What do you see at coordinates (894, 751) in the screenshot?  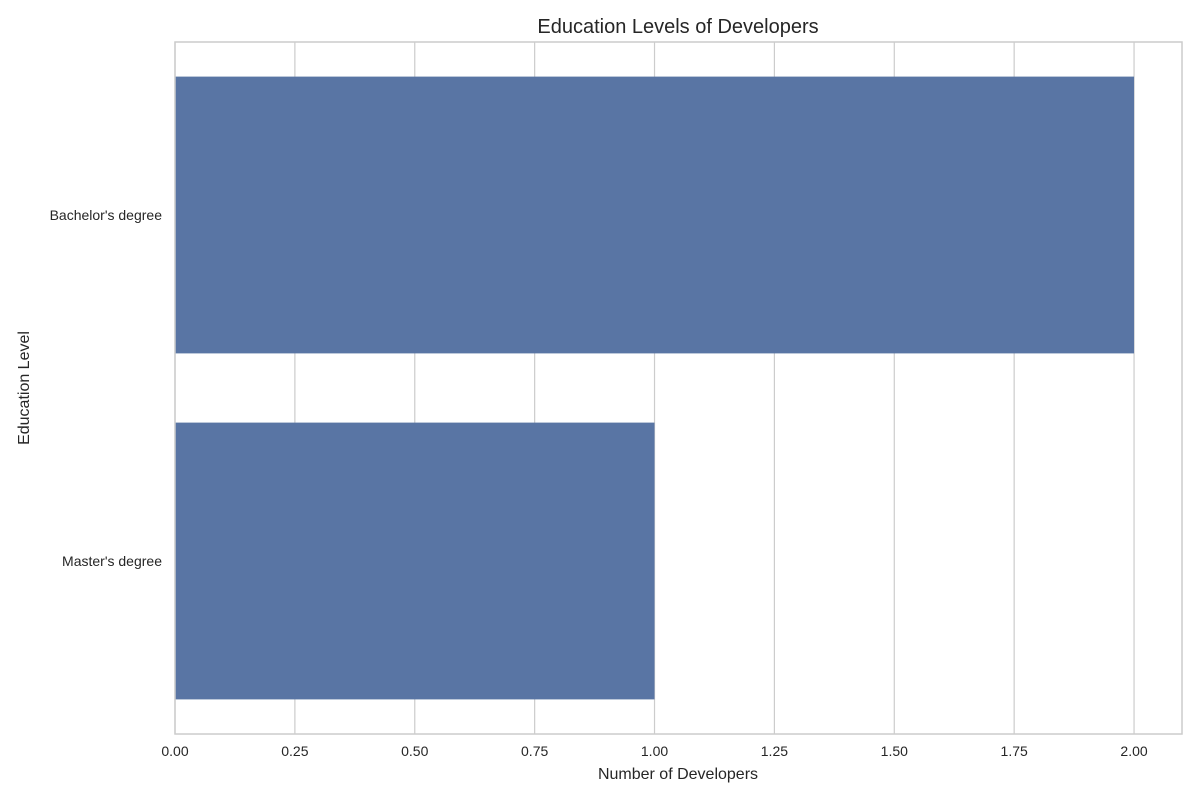 I see `x-tick-label: 1.50` at bounding box center [894, 751].